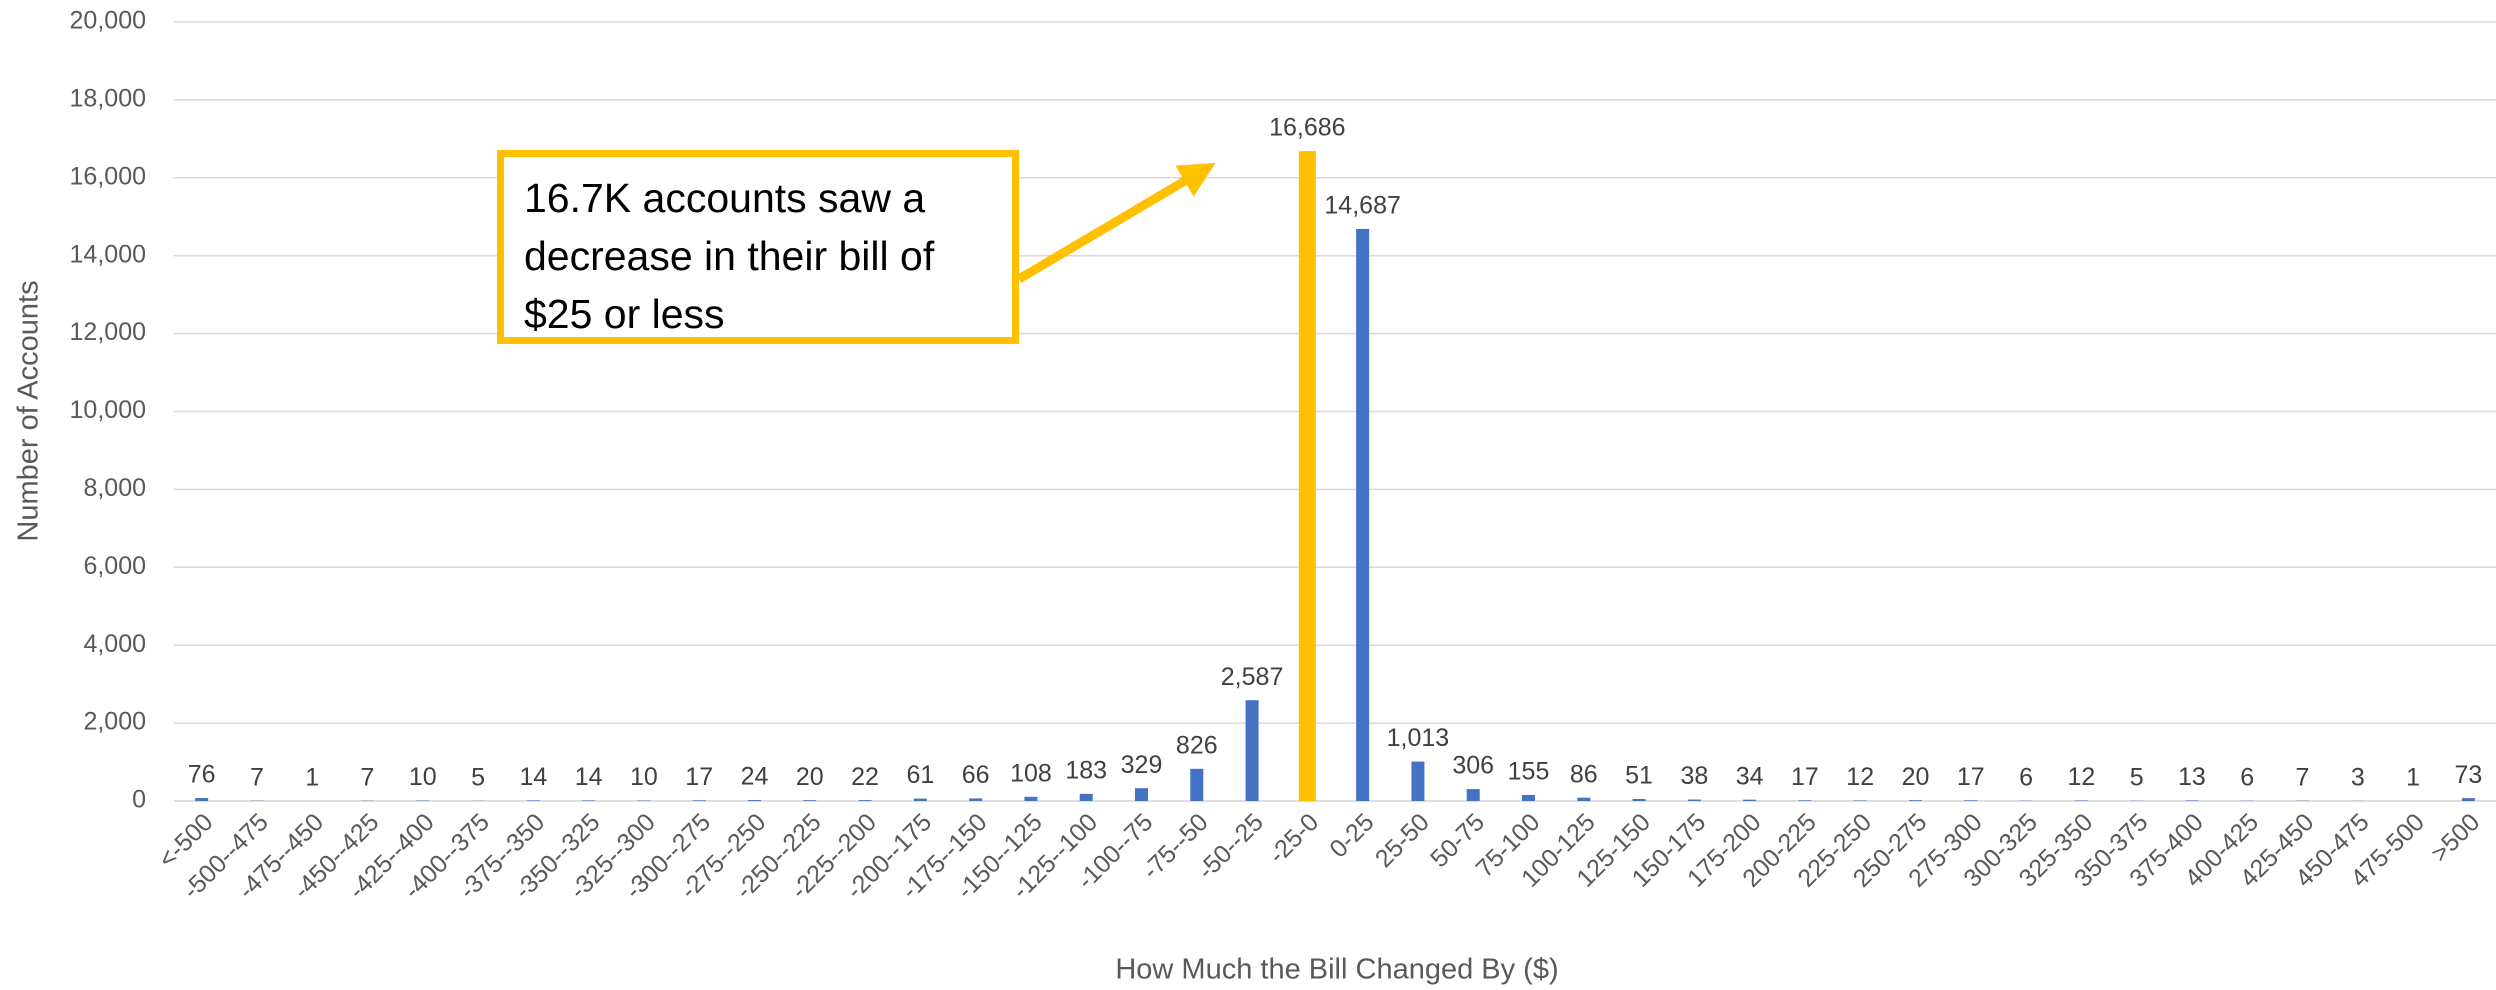 This screenshot has height=990, width=2496. Describe the element at coordinates (2358, 777) in the screenshot. I see `data-label: 3` at that location.